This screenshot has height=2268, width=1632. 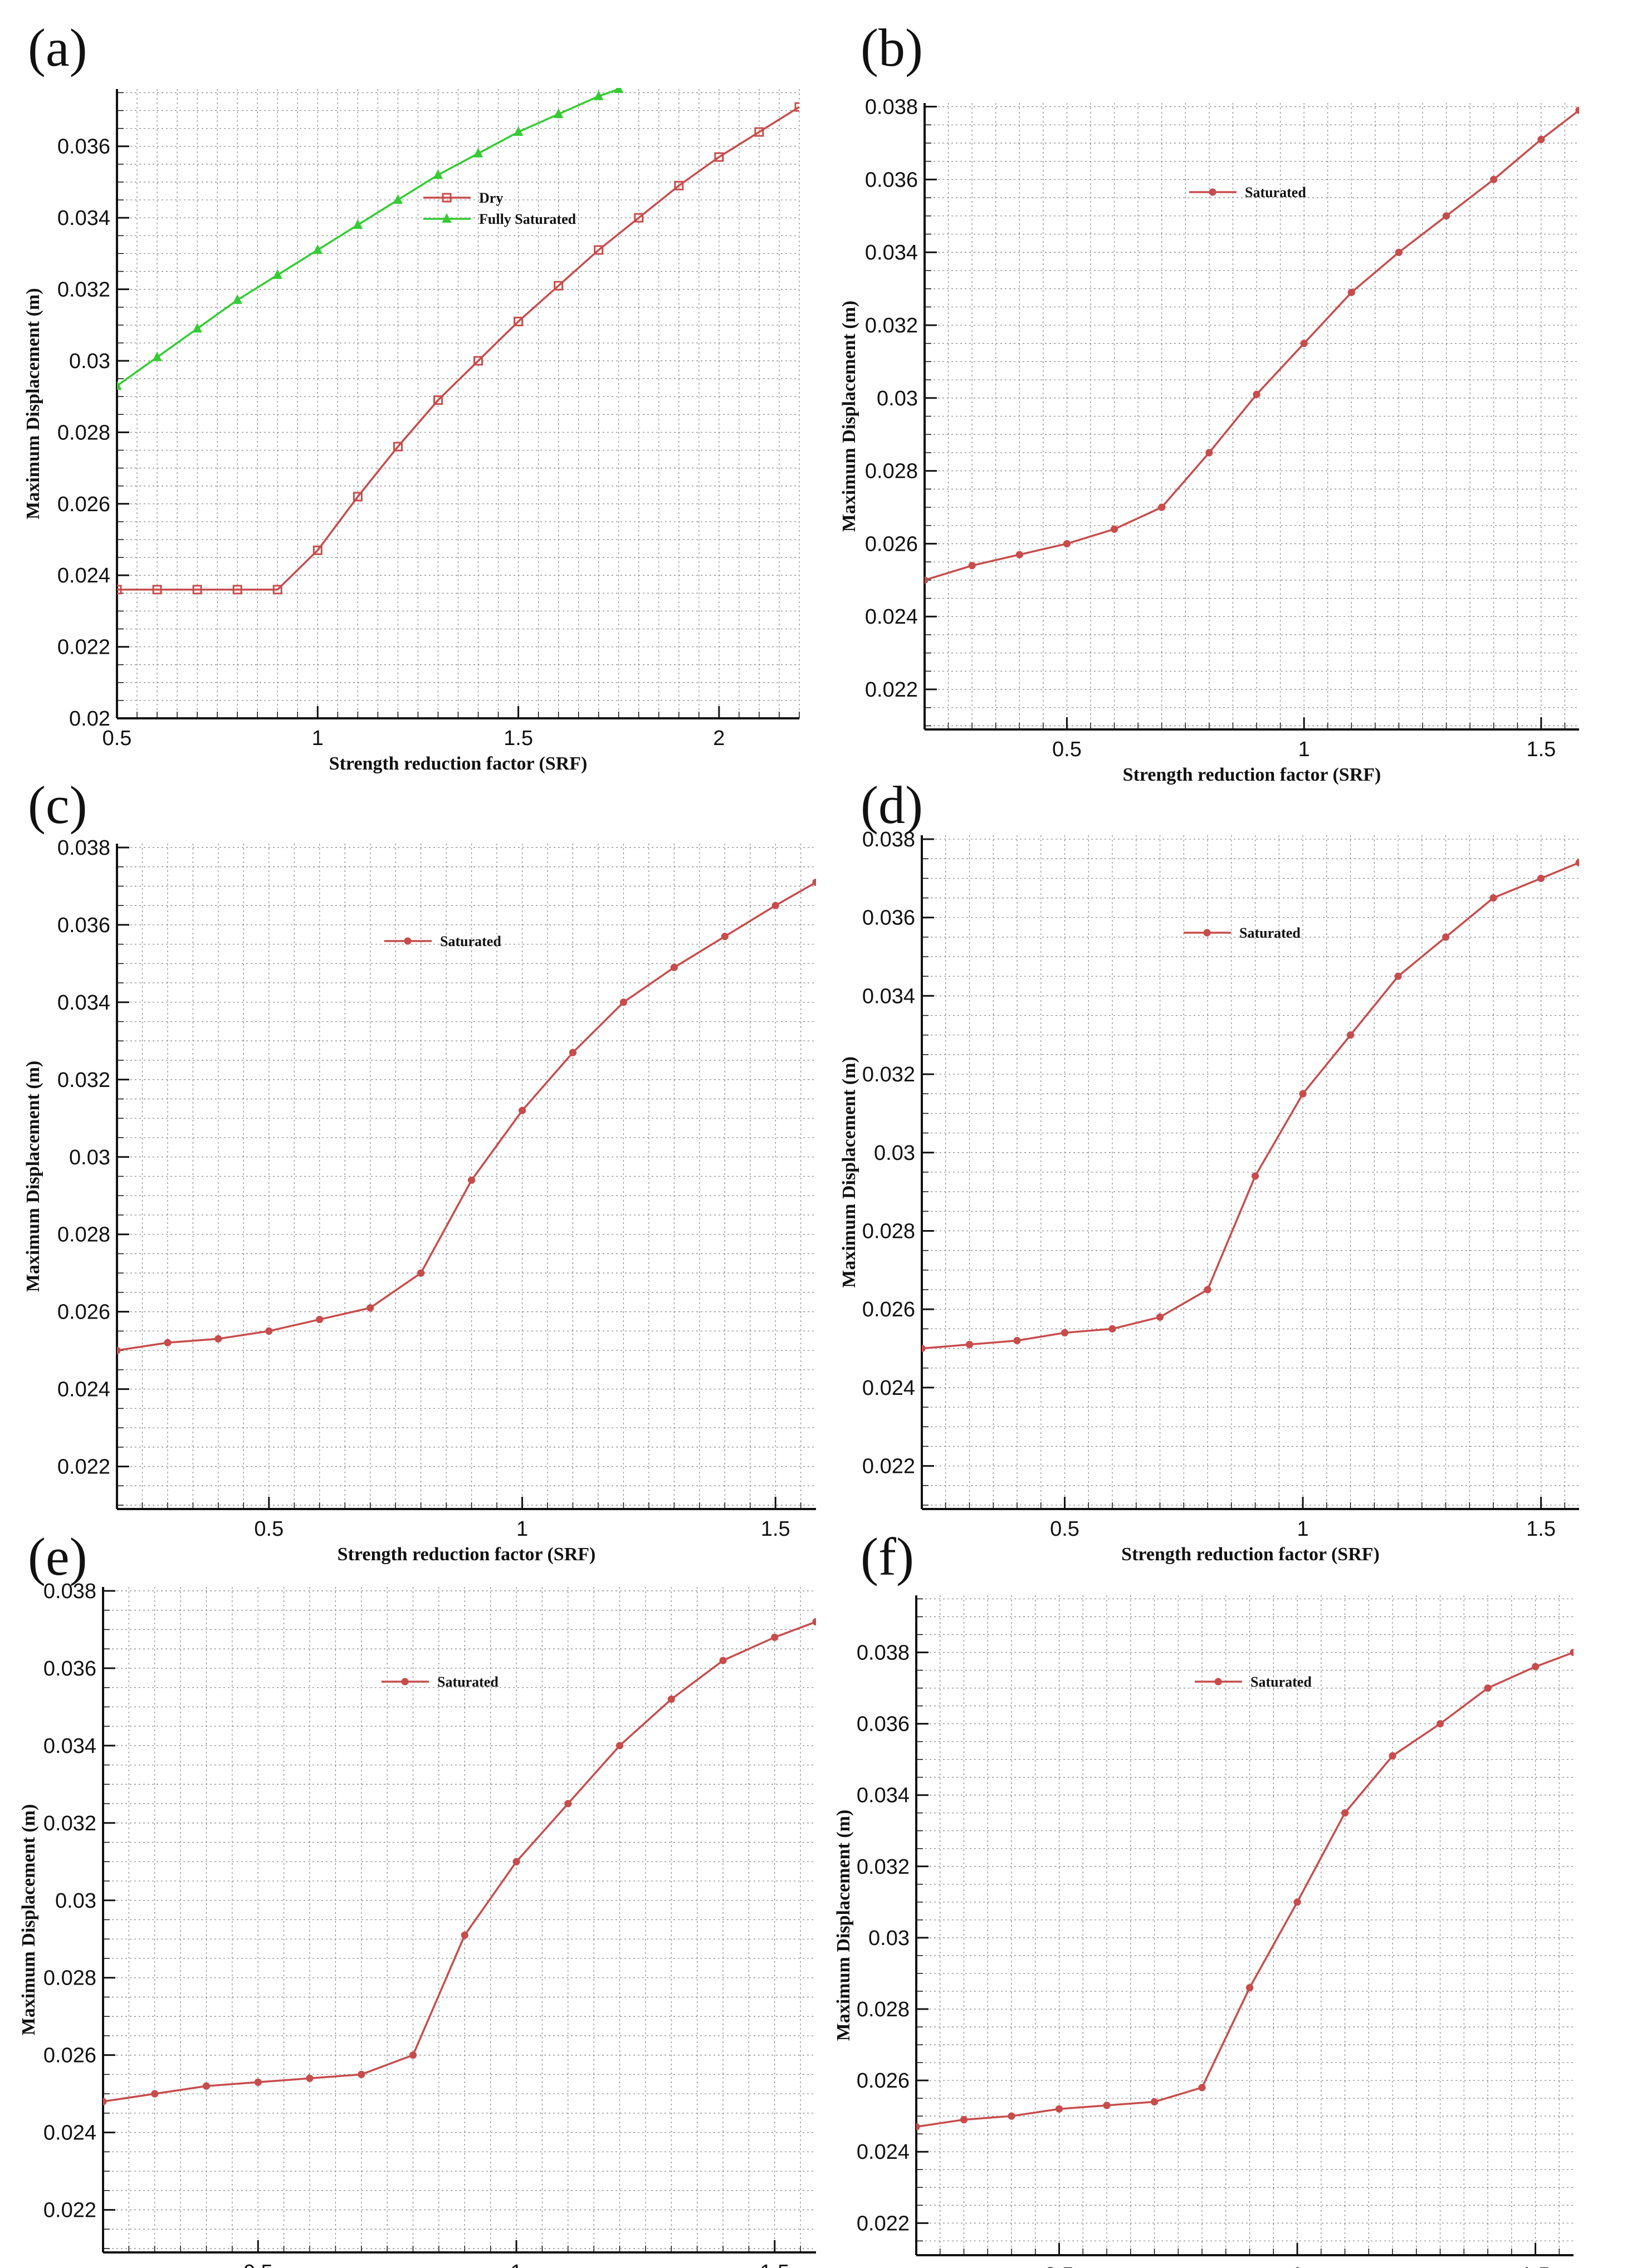 I want to click on x-tick-label: 2, so click(x=719, y=738).